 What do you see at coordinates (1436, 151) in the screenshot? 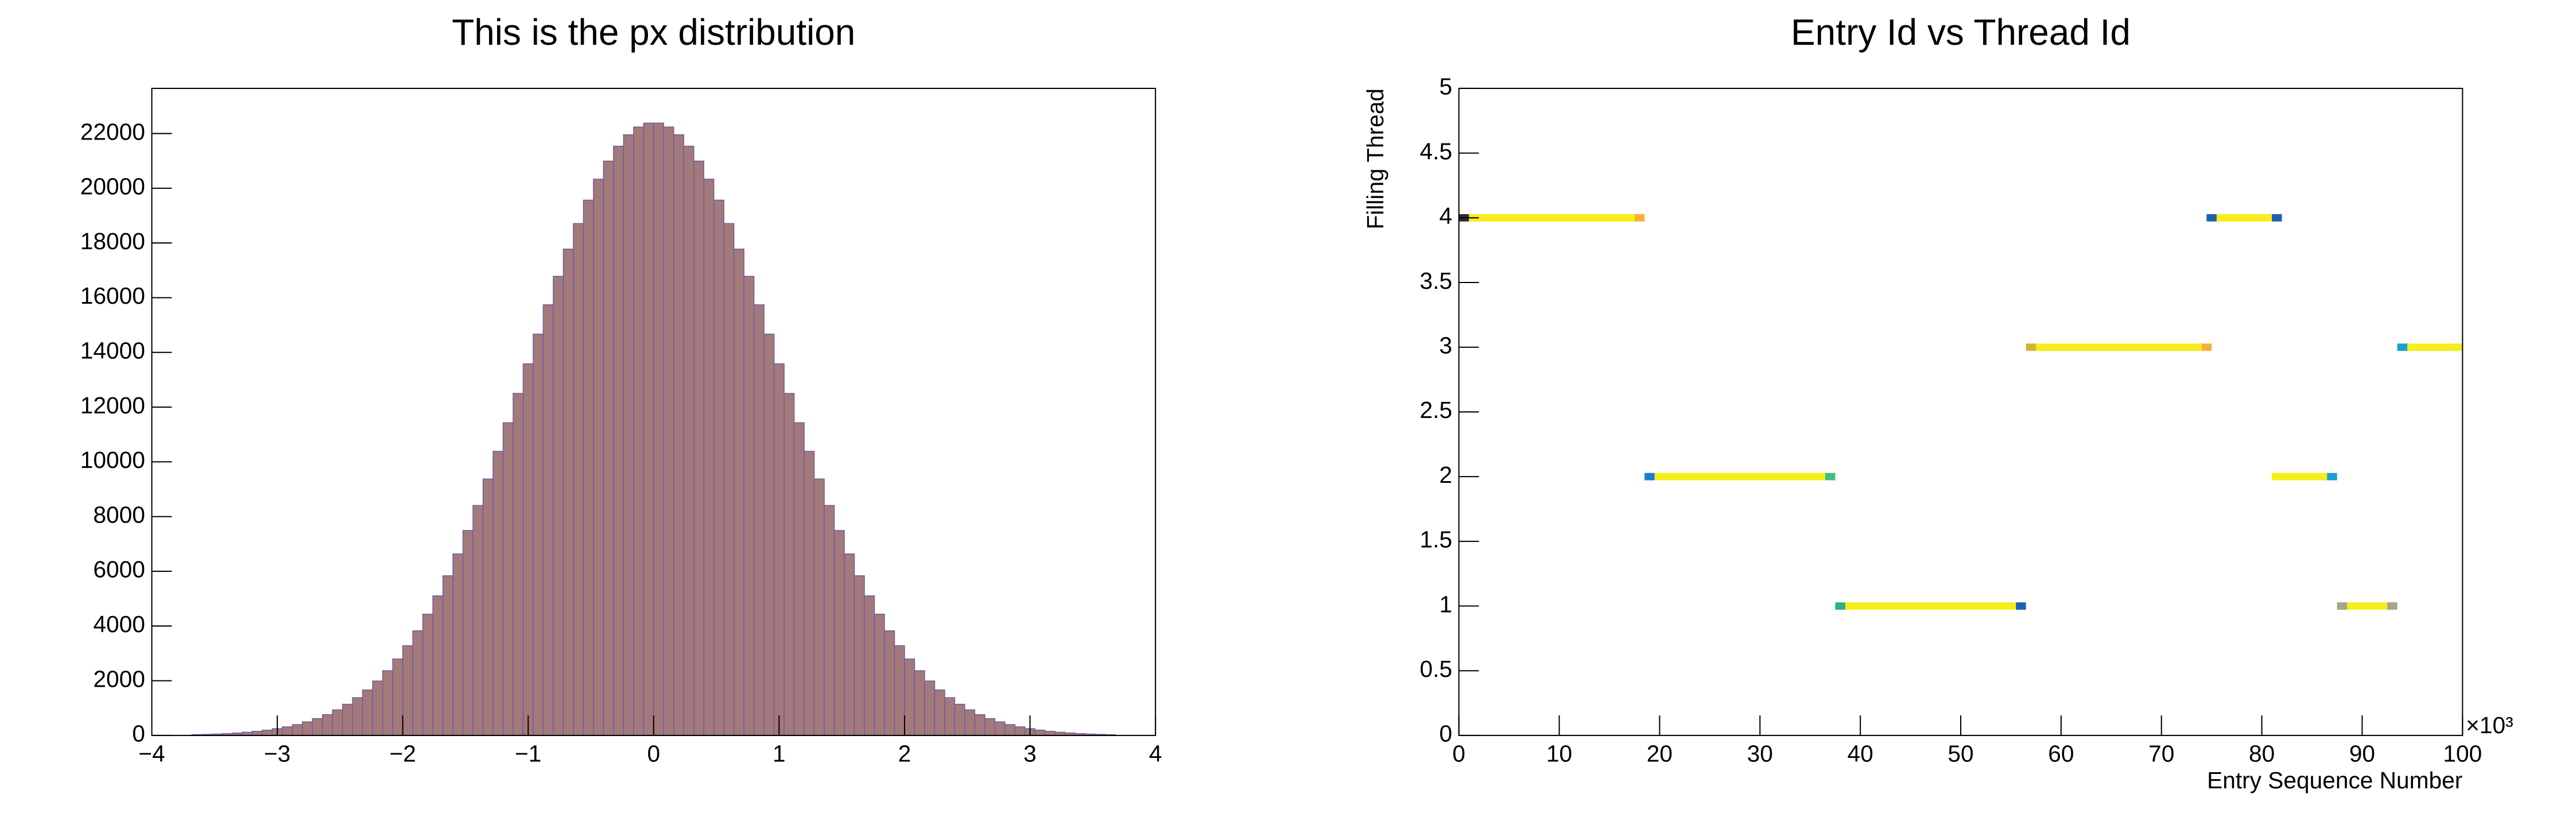
I see `y-tick-label: 4.5` at bounding box center [1436, 151].